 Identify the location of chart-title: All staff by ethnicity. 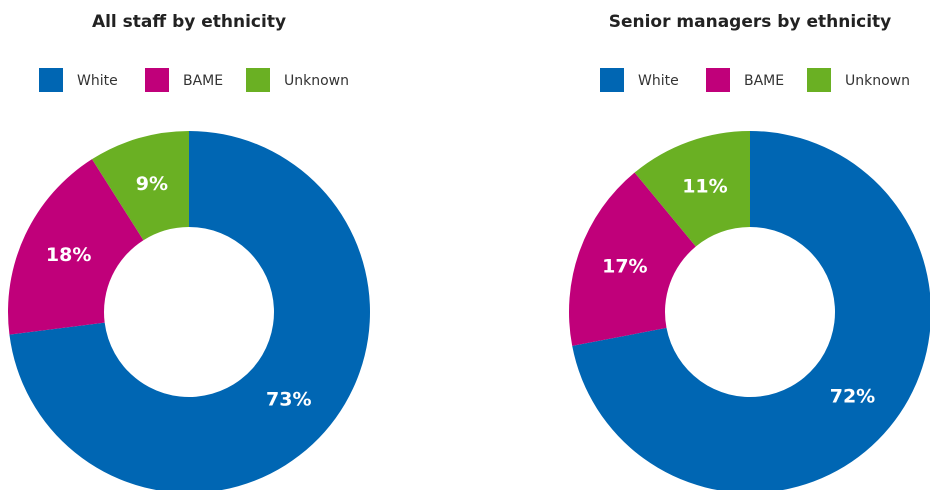
(189, 22).